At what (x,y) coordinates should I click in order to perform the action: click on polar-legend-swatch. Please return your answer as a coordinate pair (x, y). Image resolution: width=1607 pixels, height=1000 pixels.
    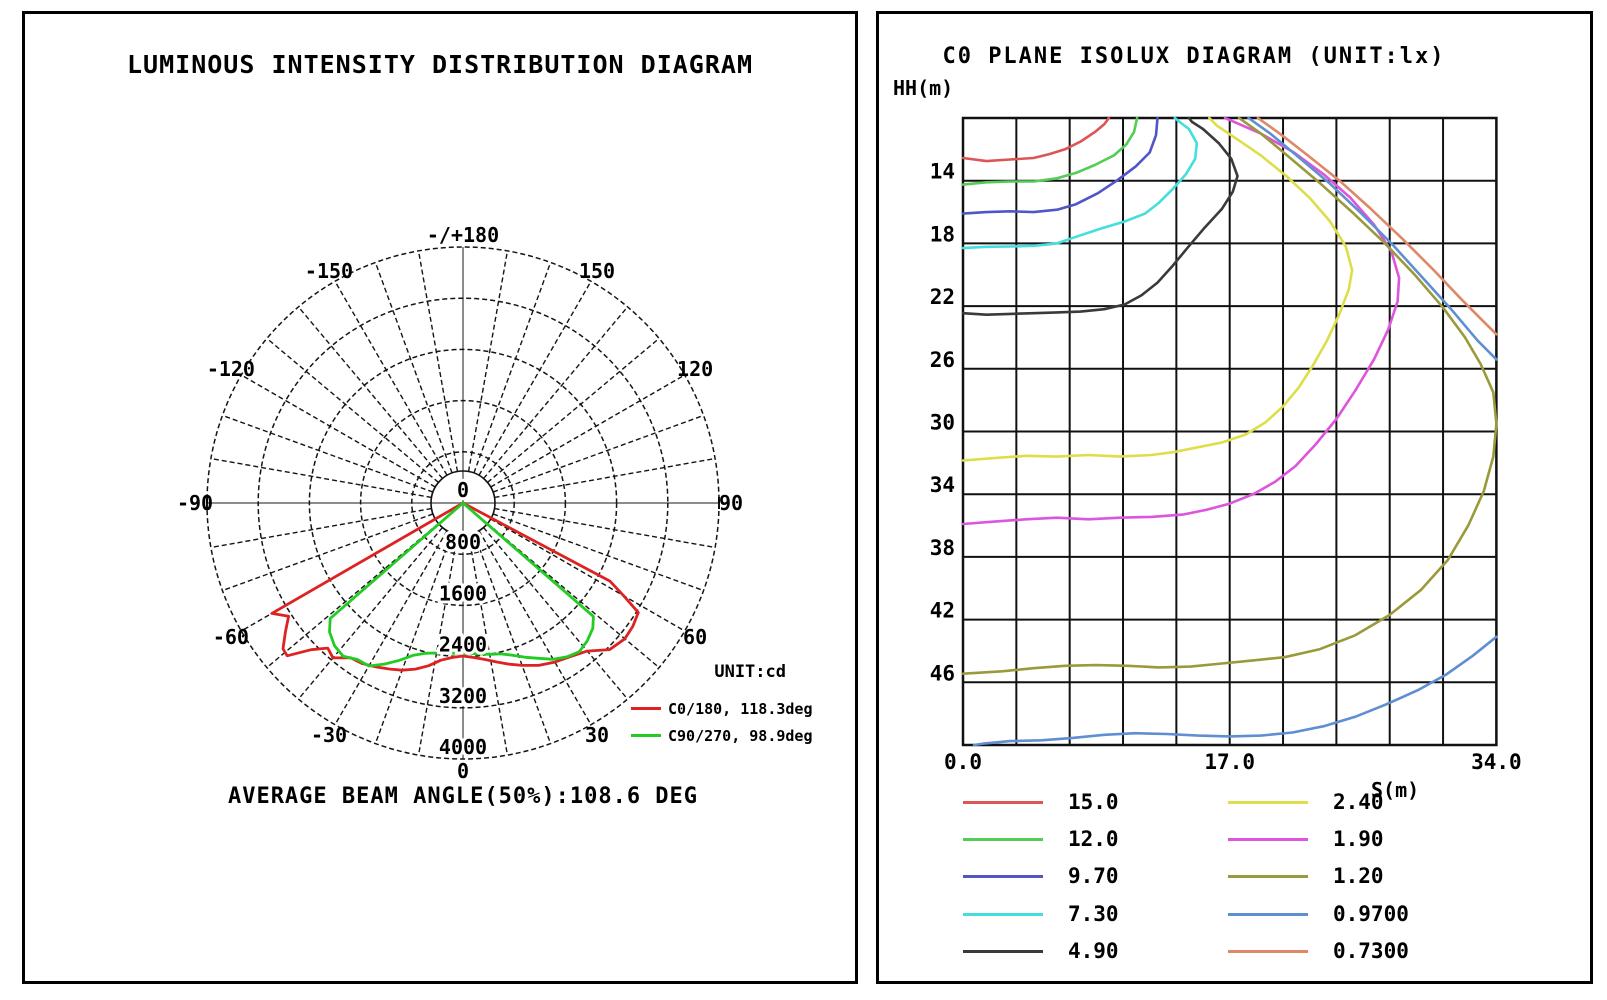
    Looking at the image, I should click on (646, 735).